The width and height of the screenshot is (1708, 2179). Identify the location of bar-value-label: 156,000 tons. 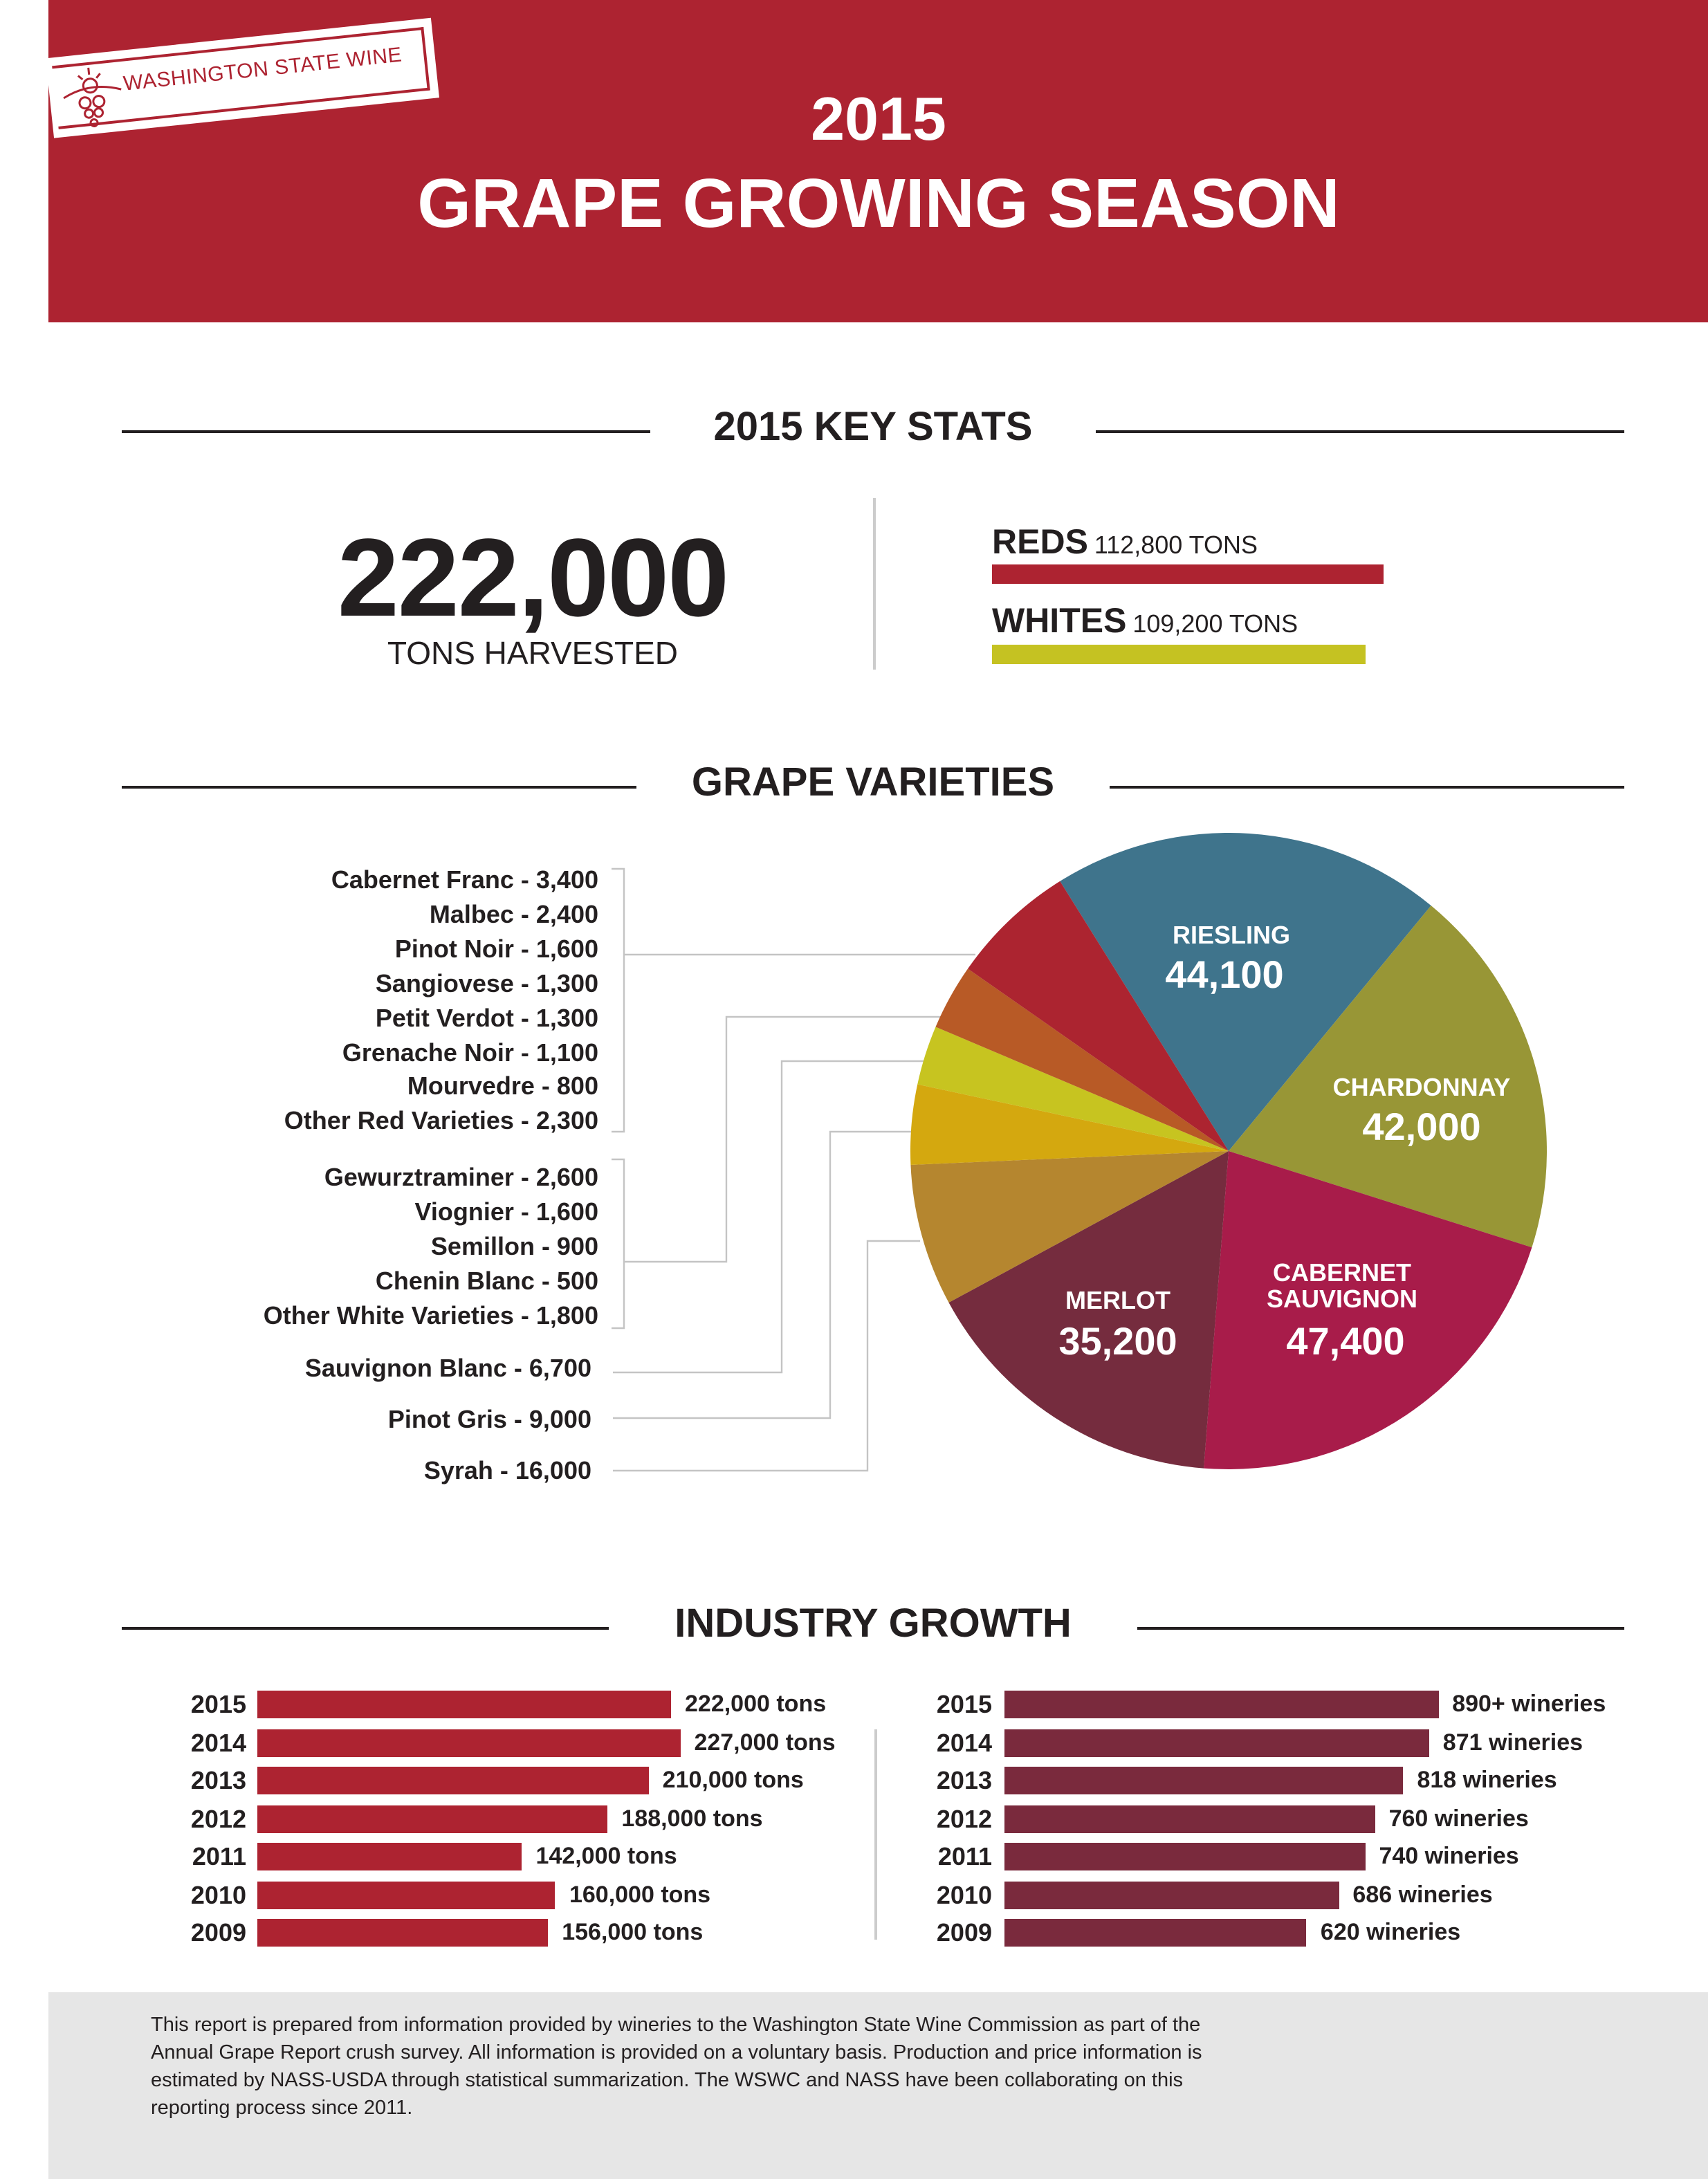
(633, 1932).